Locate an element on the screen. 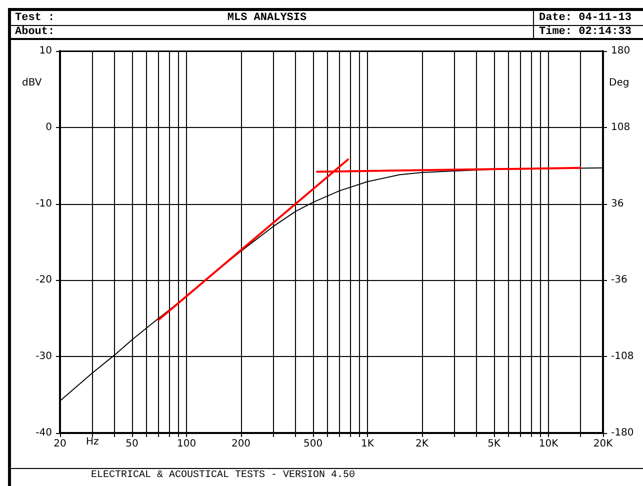 The height and width of the screenshot is (486, 643). y2-tick-label: -108 is located at coordinates (622, 356).